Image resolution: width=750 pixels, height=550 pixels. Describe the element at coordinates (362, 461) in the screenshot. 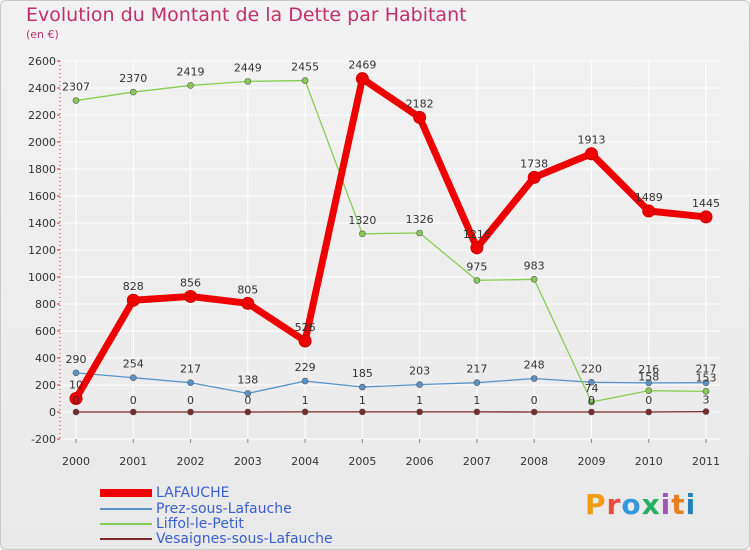

I see `x-tick-label: 2005` at that location.